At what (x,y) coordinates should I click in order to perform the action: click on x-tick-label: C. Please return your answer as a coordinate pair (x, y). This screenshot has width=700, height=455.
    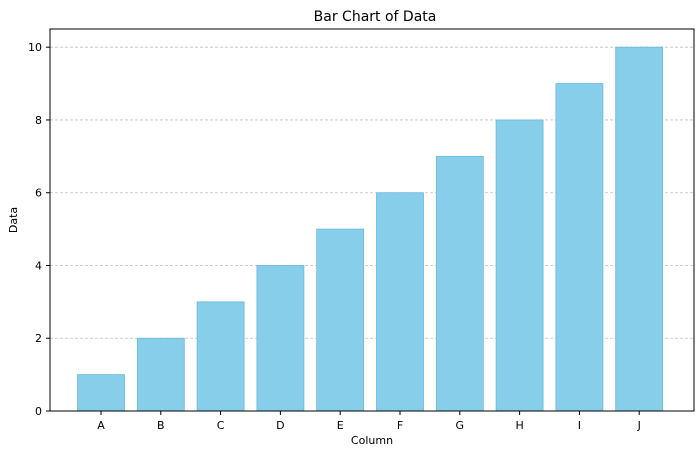
    Looking at the image, I should click on (221, 425).